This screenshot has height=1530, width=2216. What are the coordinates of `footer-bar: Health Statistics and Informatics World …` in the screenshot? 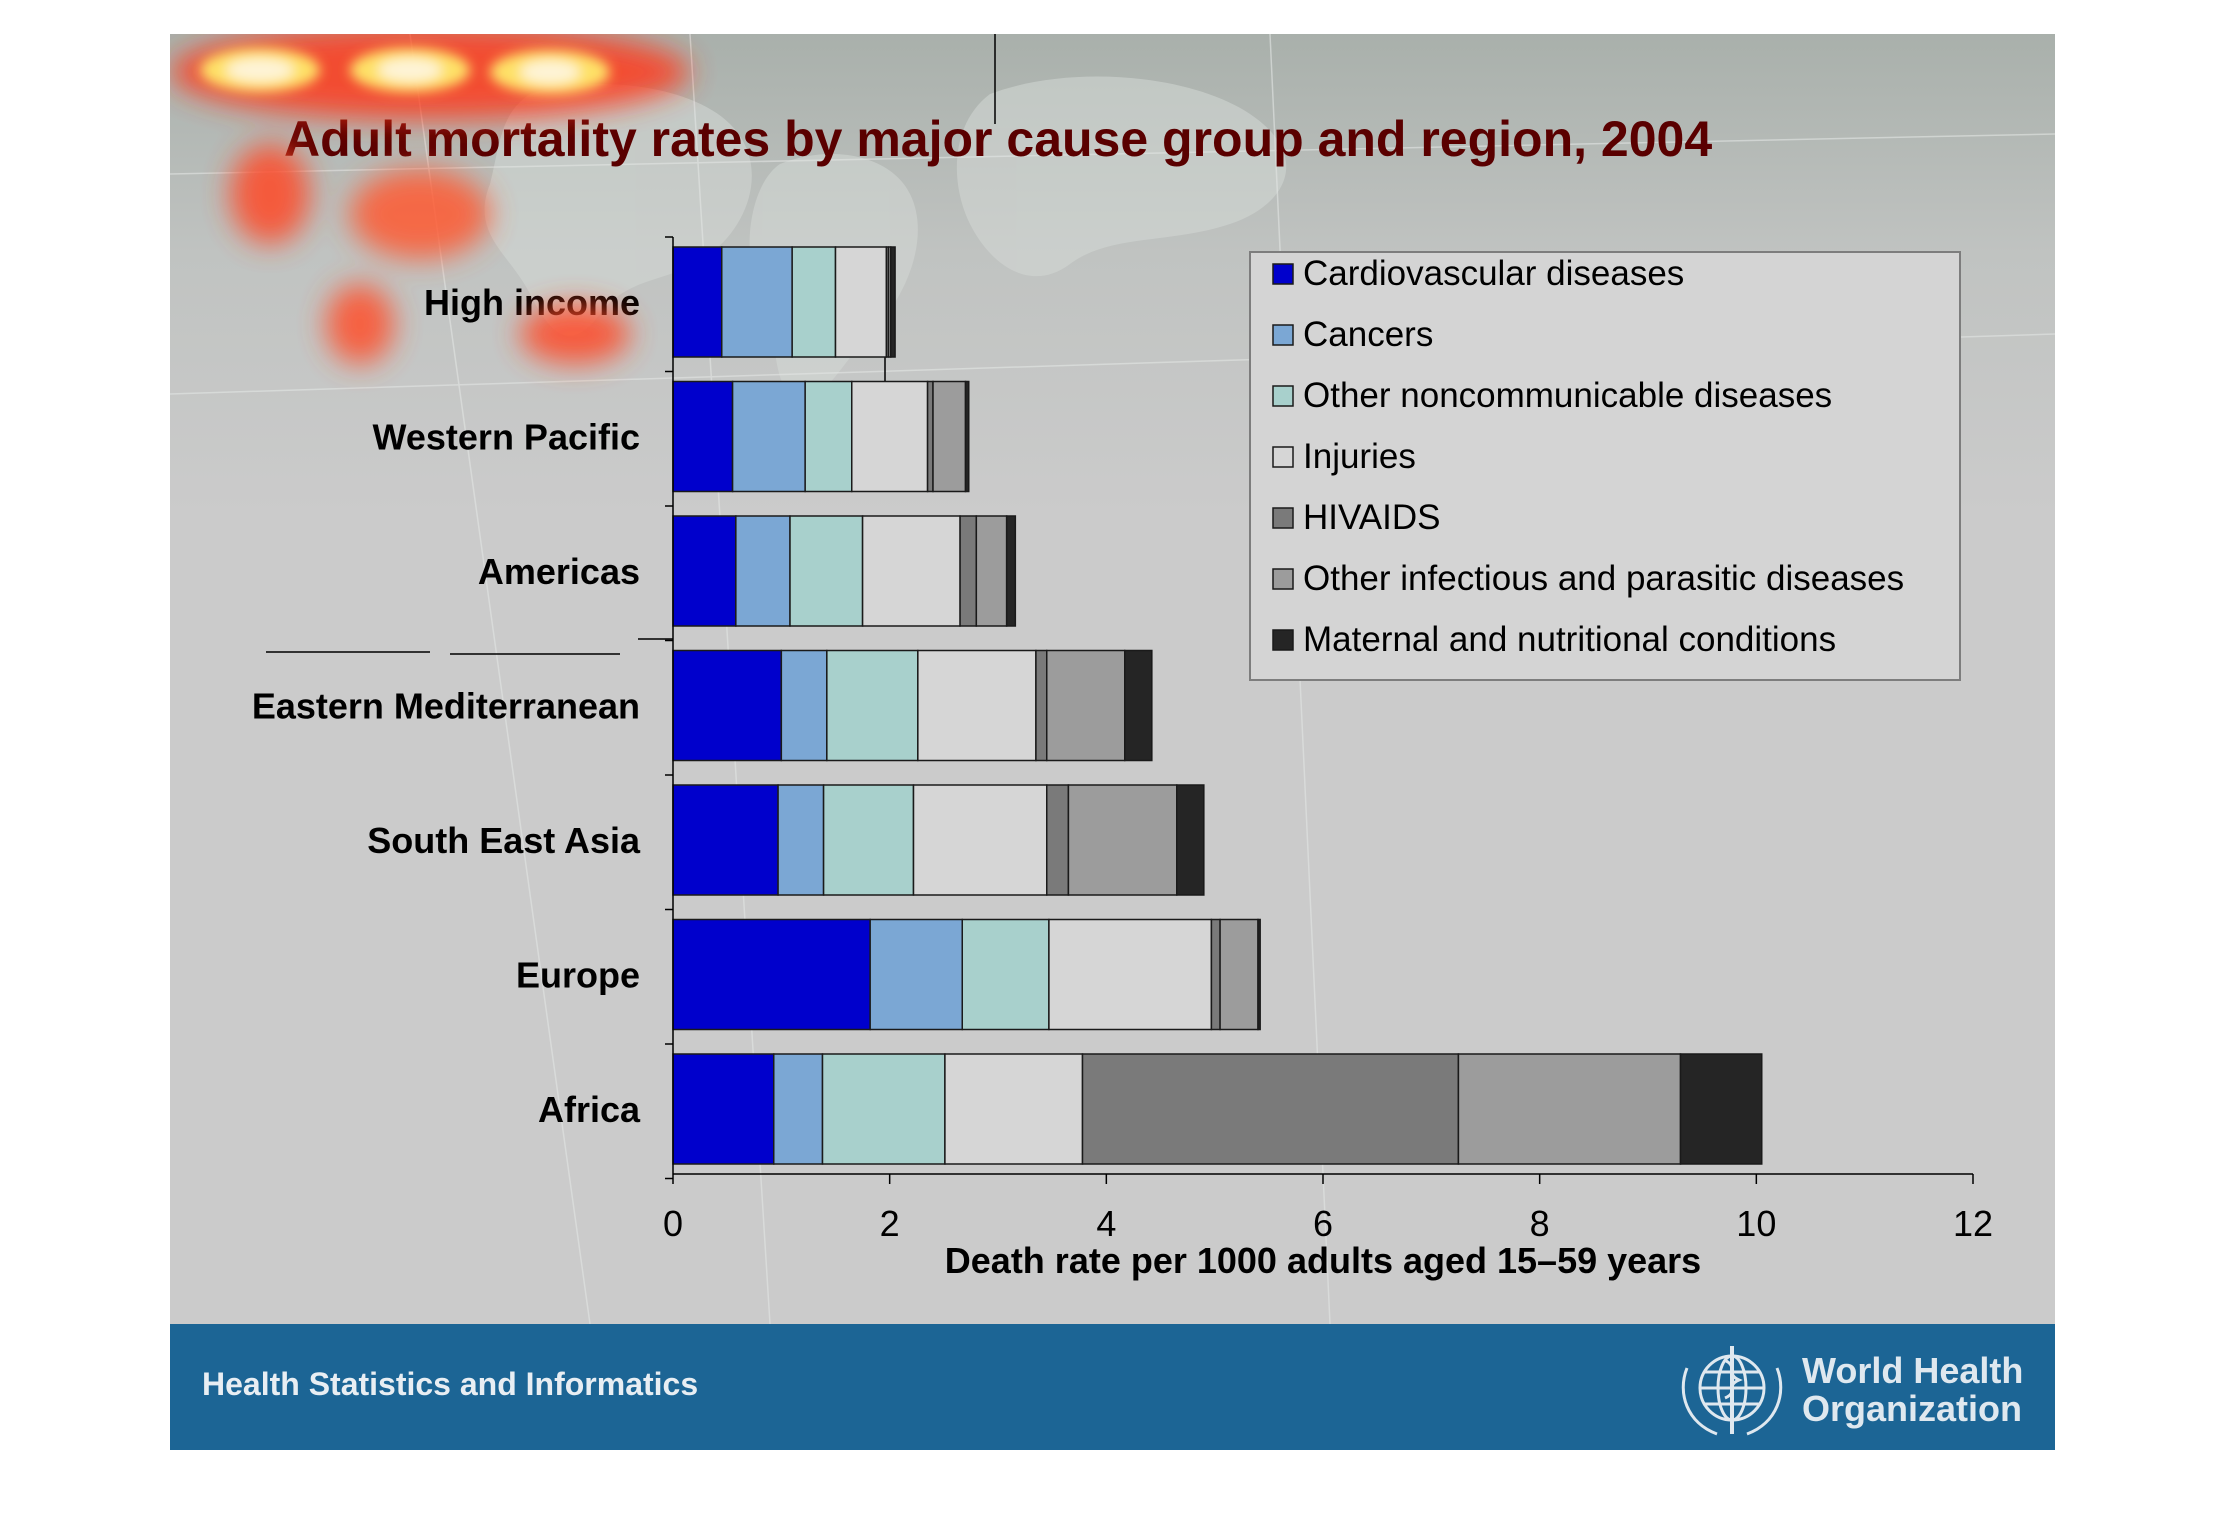 It's located at (1112, 1387).